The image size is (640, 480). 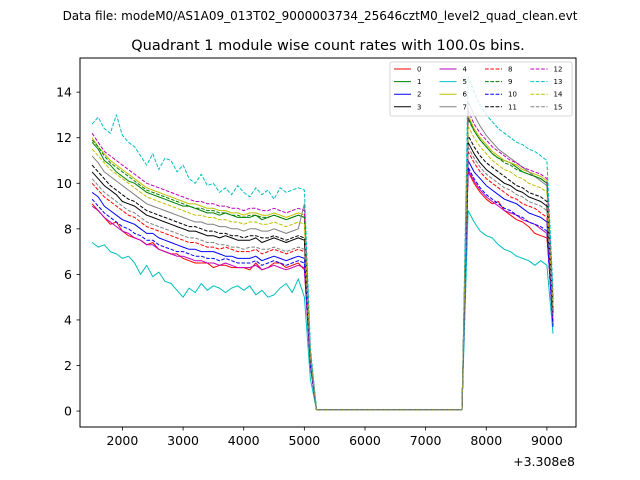 What do you see at coordinates (558, 107) in the screenshot?
I see `legend-label-15: 15` at bounding box center [558, 107].